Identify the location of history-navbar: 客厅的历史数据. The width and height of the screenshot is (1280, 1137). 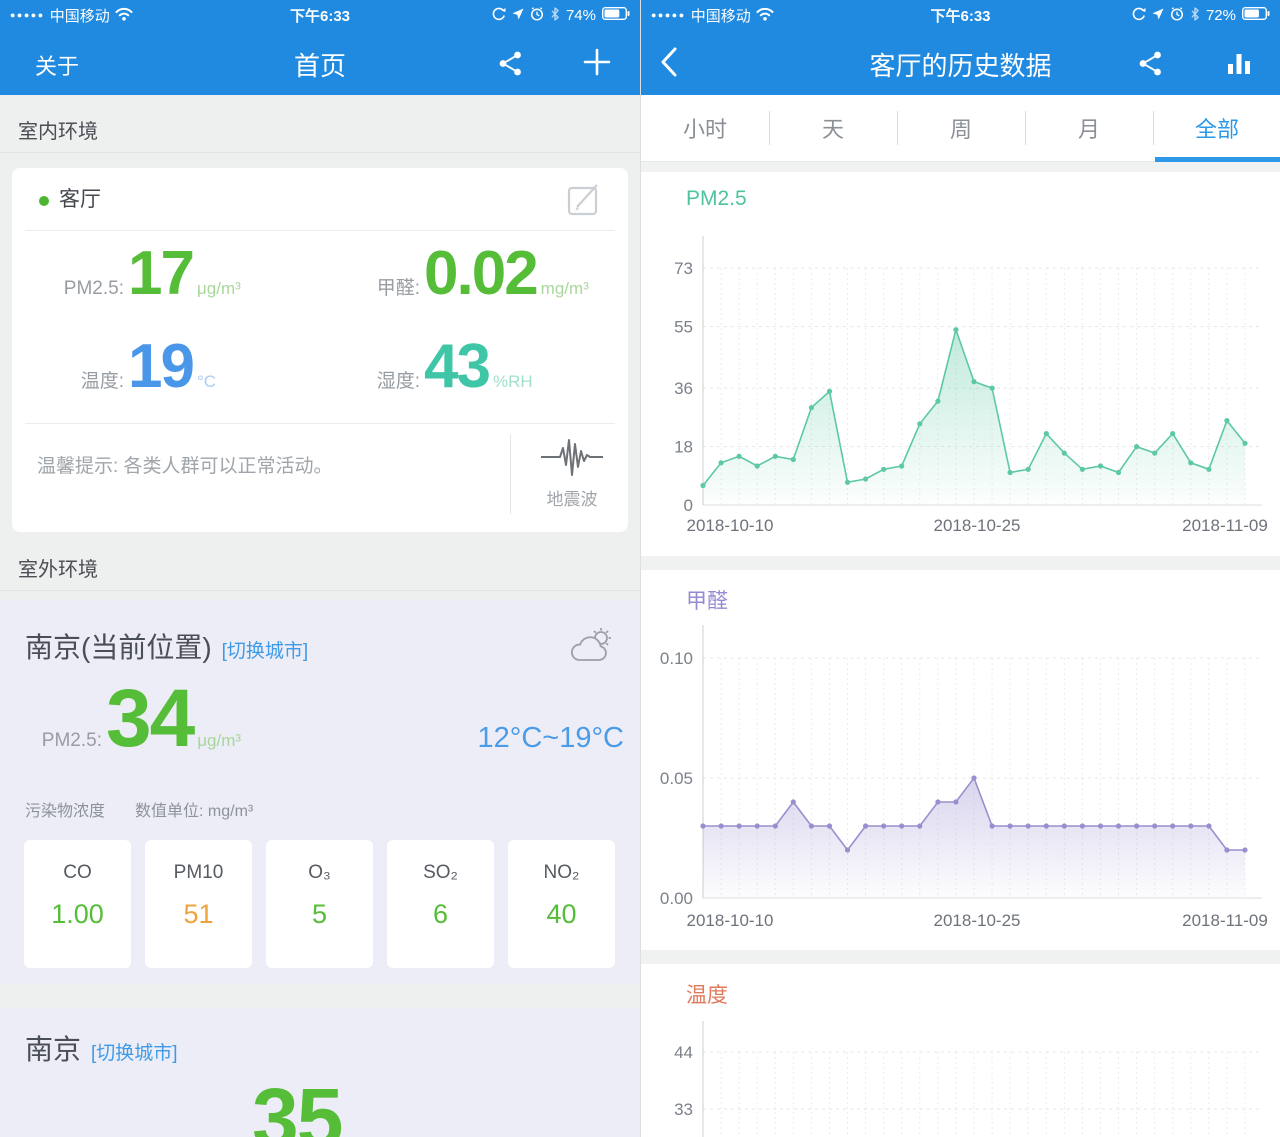
(960, 63).